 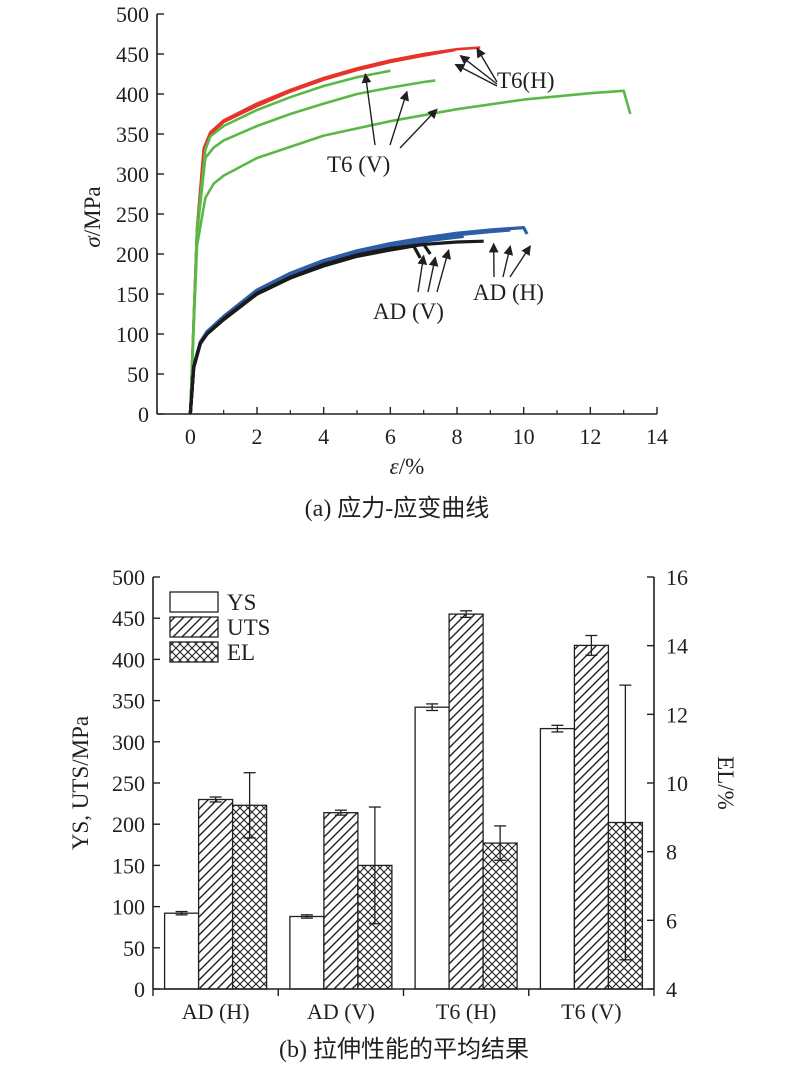 What do you see at coordinates (397, 508) in the screenshot?
I see `caption-a: (a) 应力-应变曲线` at bounding box center [397, 508].